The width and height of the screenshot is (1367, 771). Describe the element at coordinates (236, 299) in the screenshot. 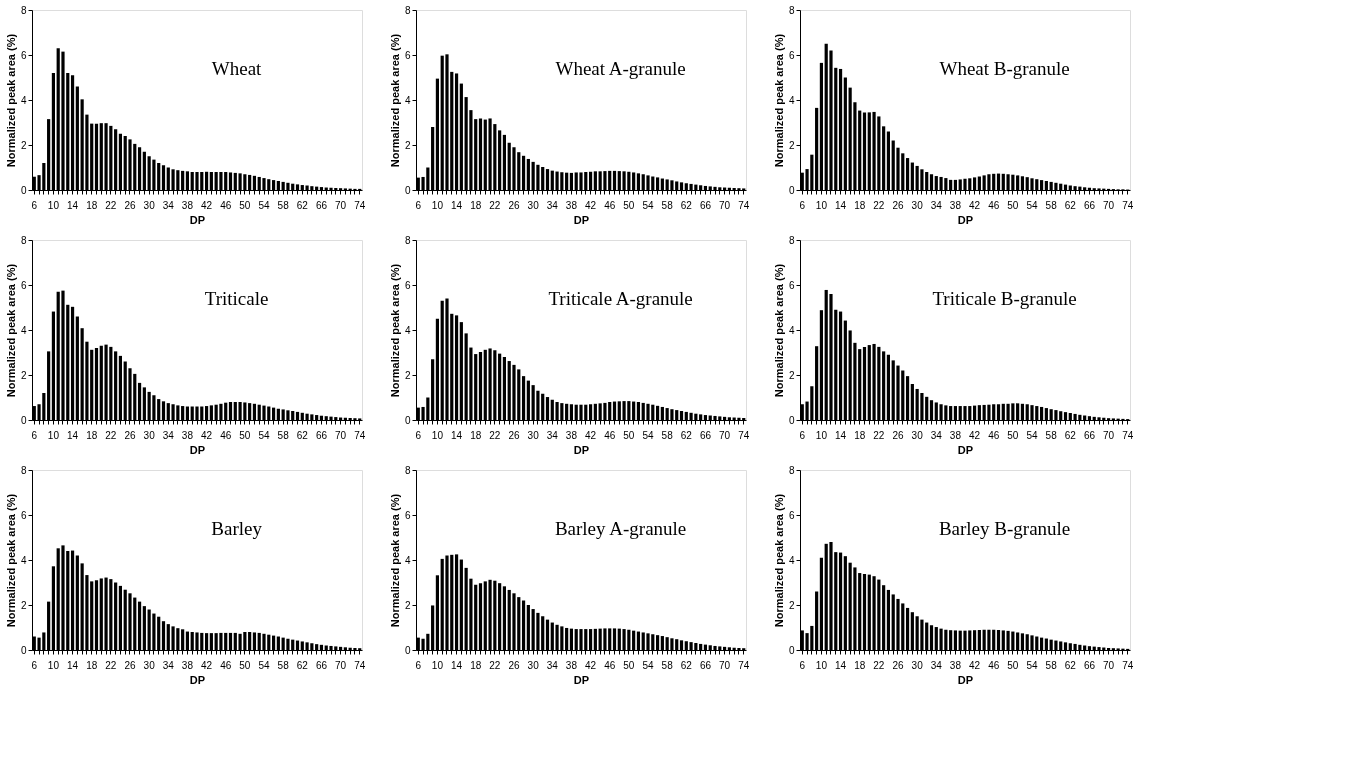

I see `annotation: Triticale` at that location.